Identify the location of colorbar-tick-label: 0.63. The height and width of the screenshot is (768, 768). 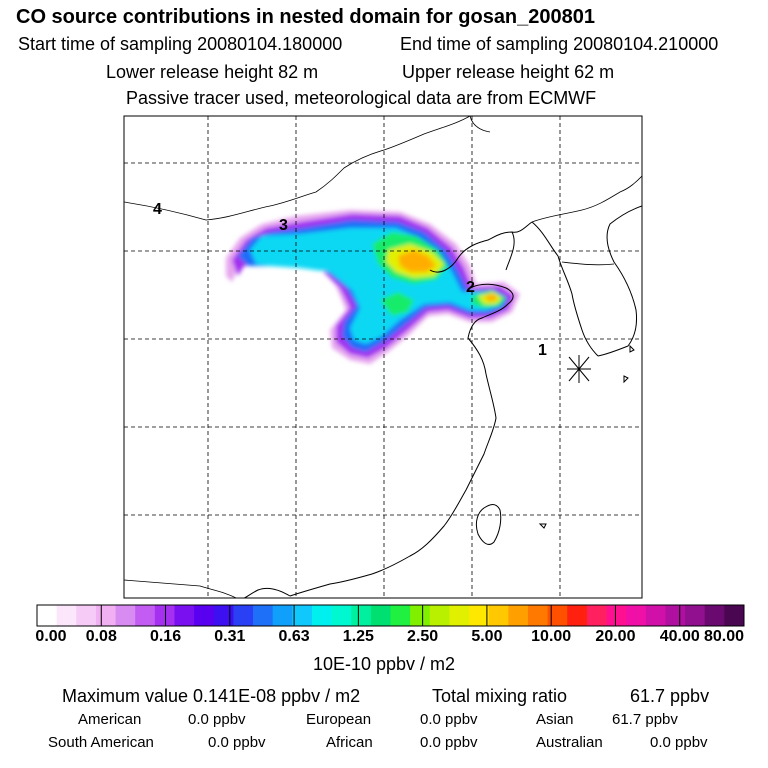
(294, 636).